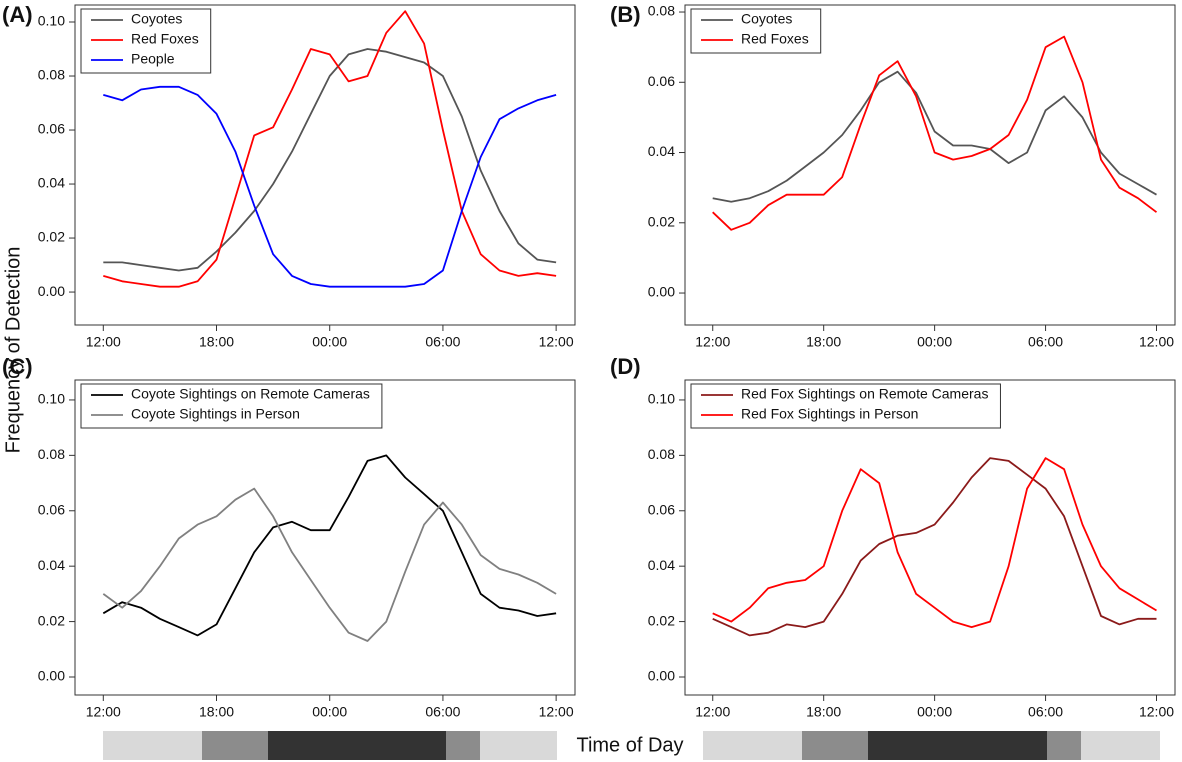 This screenshot has height=762, width=1182. I want to click on panel-label: (D), so click(625, 366).